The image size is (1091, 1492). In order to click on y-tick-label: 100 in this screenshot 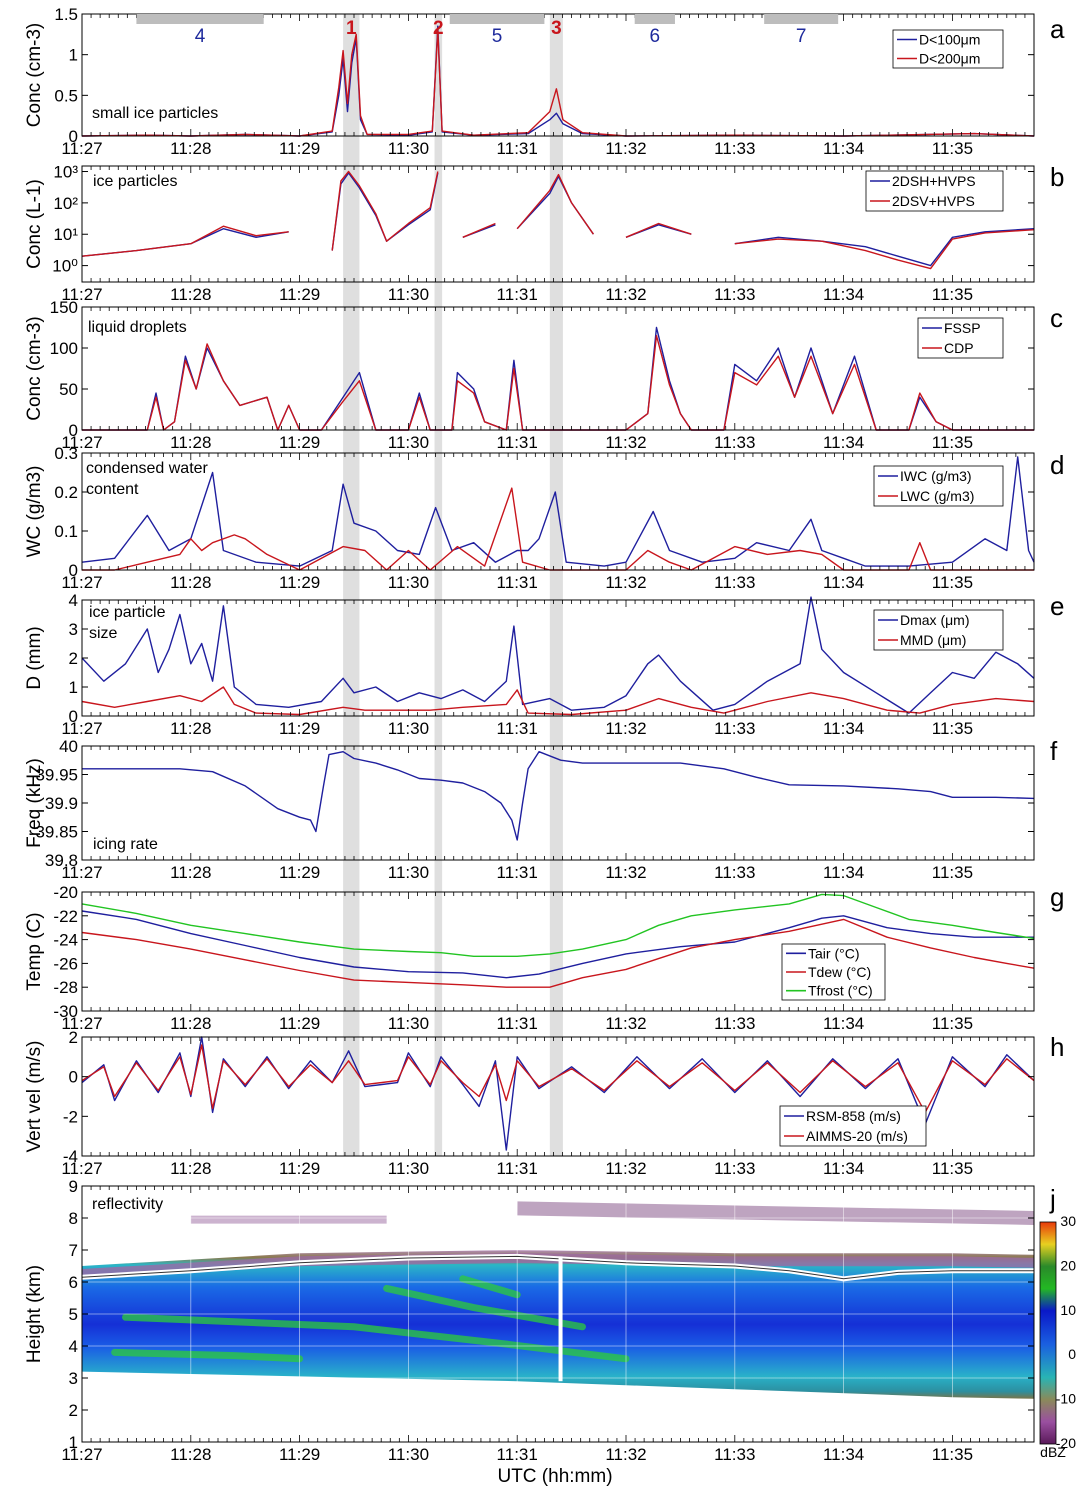, I will do `click(64, 348)`.